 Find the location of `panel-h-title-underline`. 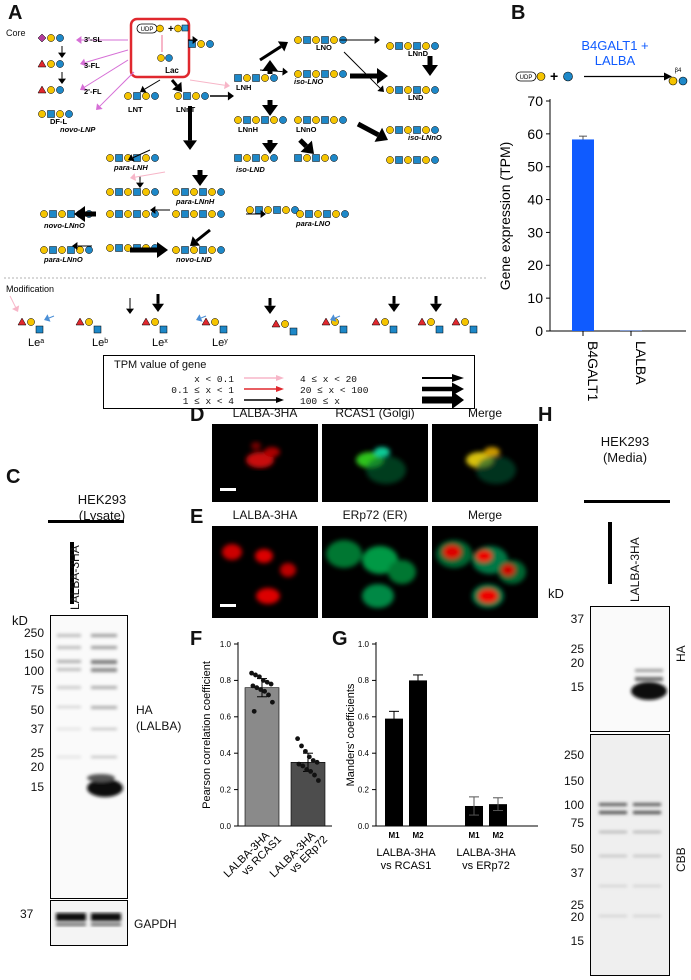

panel-h-title-underline is located at coordinates (627, 501).